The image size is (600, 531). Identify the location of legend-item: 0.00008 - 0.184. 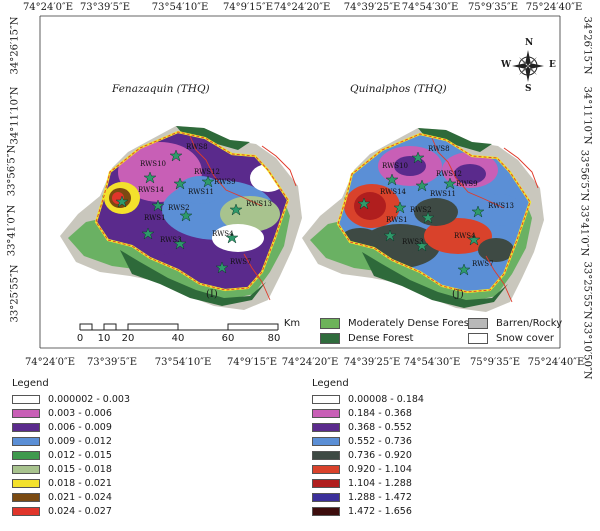
(368, 399).